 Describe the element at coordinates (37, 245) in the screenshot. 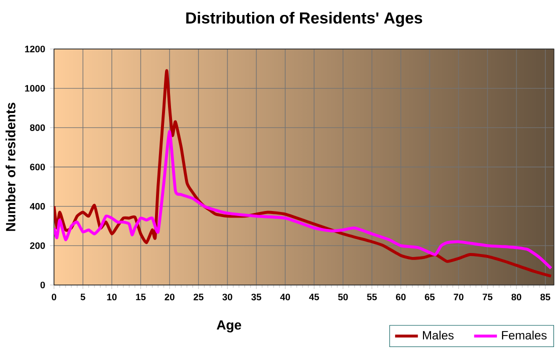

I see `y-tick-label: 200` at that location.